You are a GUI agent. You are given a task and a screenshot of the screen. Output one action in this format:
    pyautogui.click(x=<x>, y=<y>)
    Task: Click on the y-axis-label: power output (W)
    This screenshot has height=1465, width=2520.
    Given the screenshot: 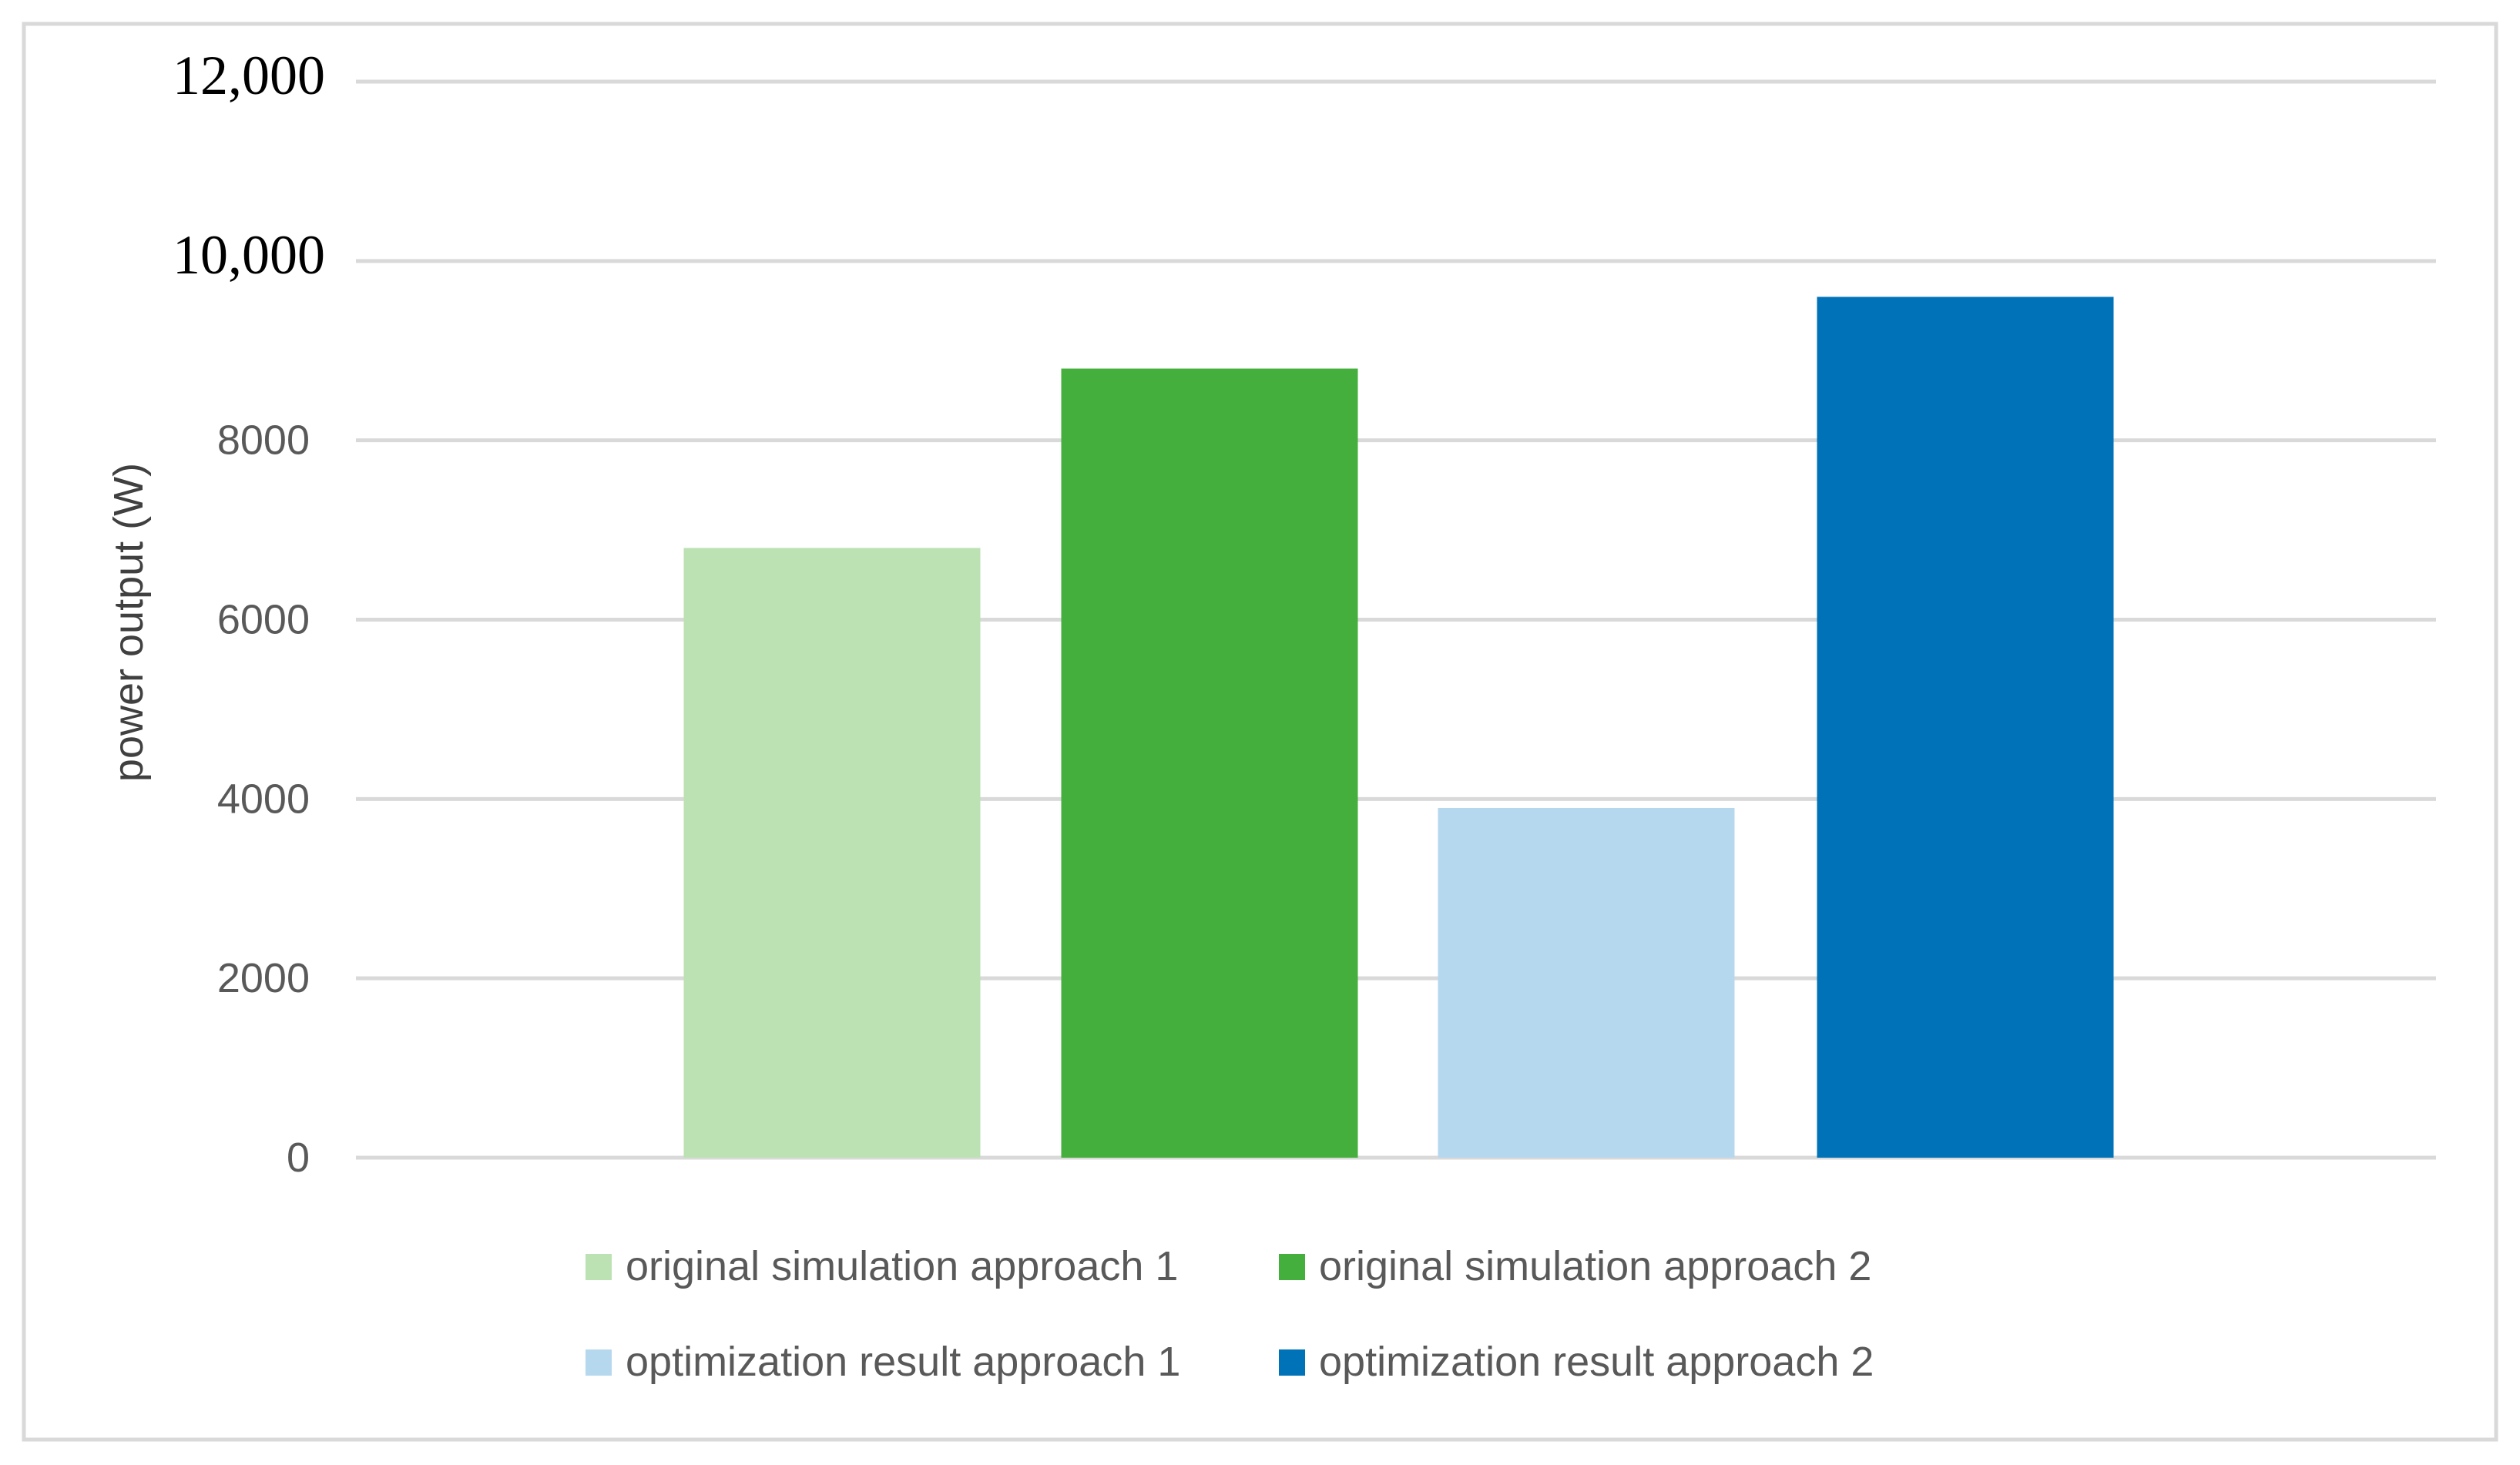 What is the action you would take?
    pyautogui.click(x=129, y=622)
    